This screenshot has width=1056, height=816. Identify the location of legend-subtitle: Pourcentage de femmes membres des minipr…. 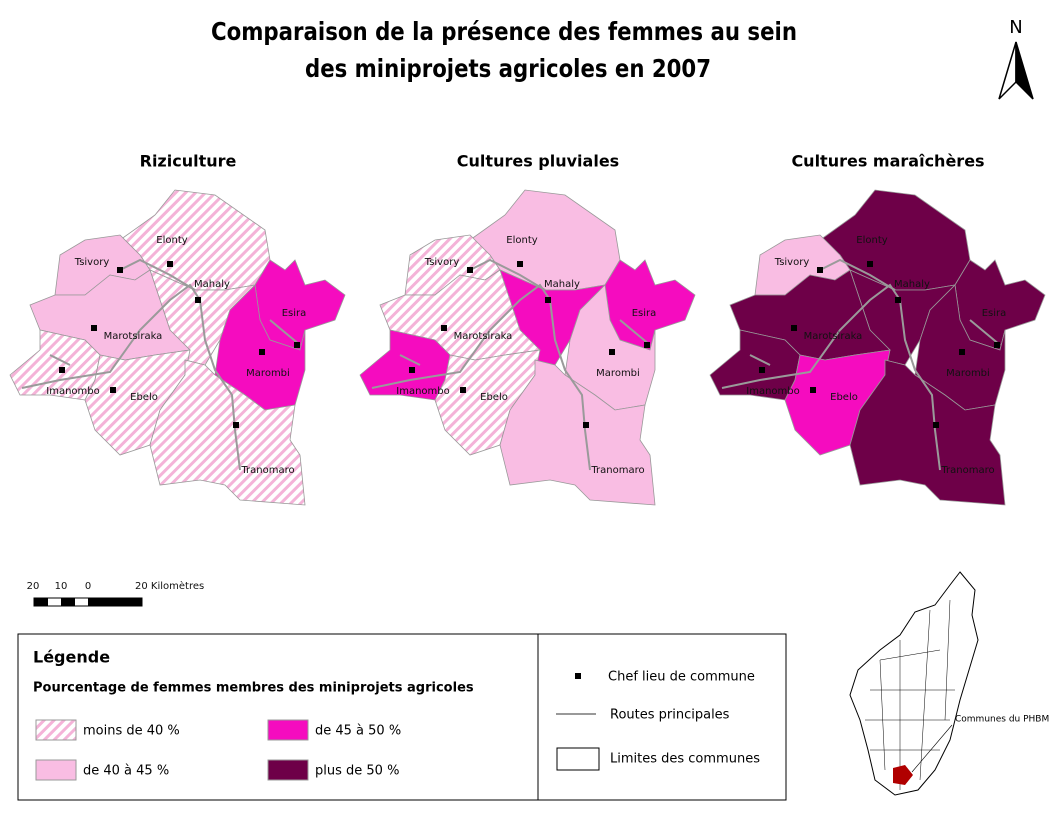
(253, 688).